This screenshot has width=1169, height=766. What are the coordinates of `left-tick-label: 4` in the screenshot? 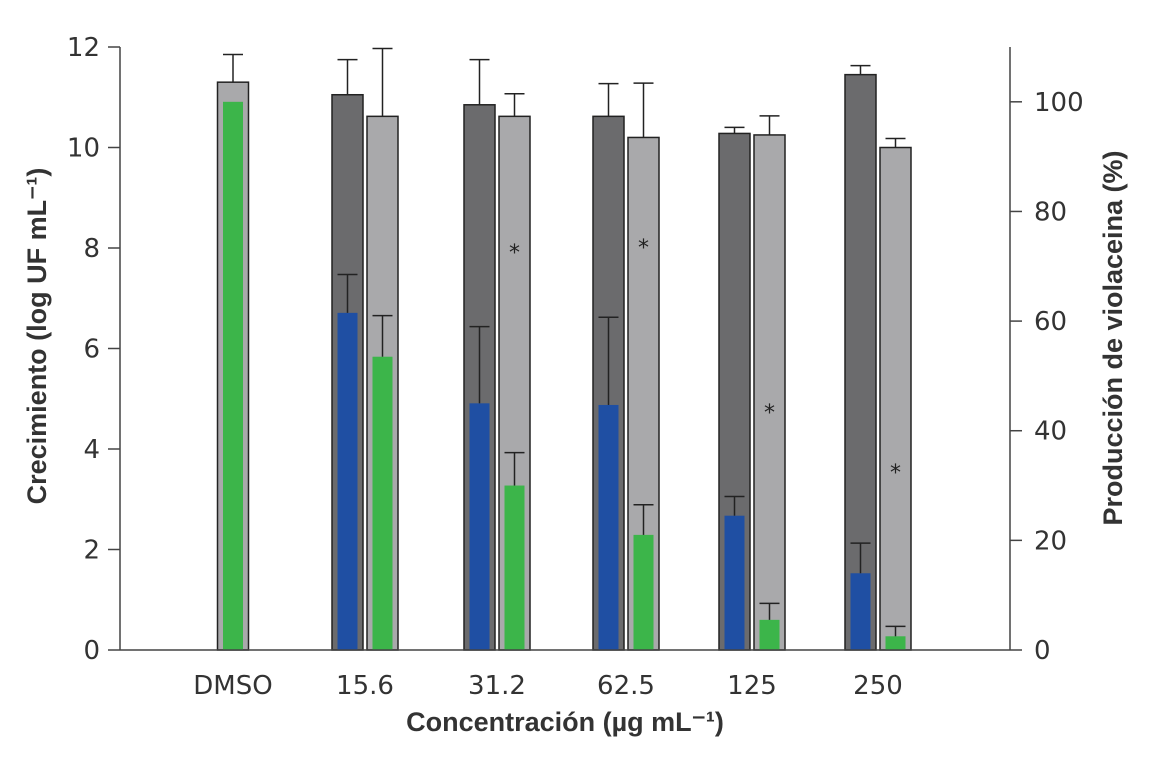 It's located at (91, 450).